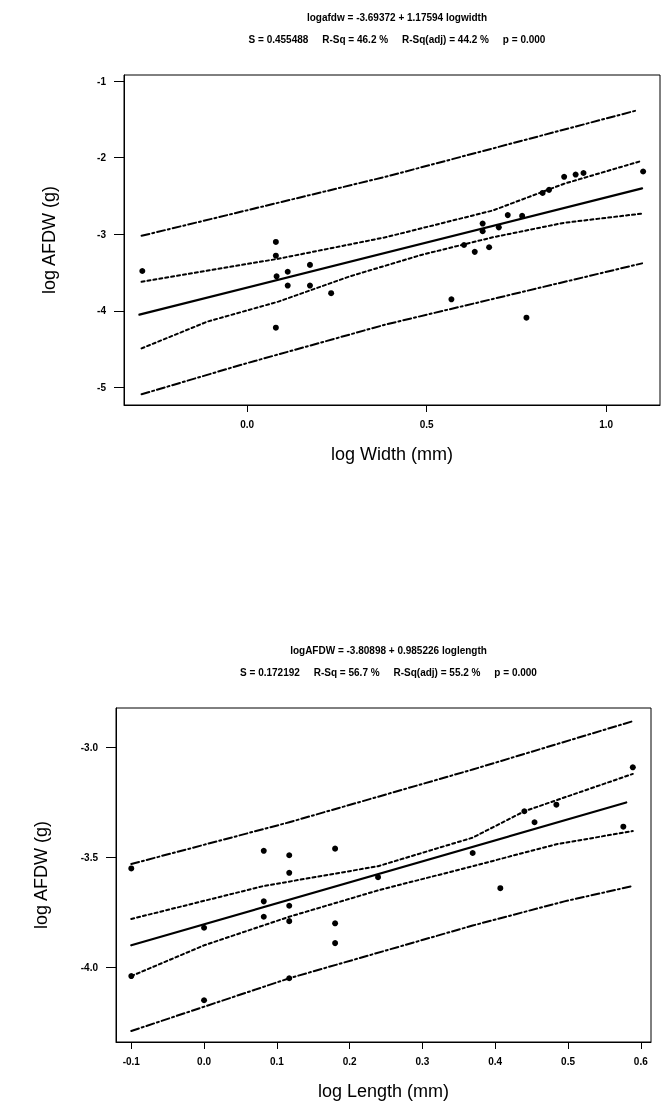 The image size is (667, 1119). What do you see at coordinates (397, 17) in the screenshot?
I see `chart-title: logafdw = -3.69372 + 1.17594 logwidth` at bounding box center [397, 17].